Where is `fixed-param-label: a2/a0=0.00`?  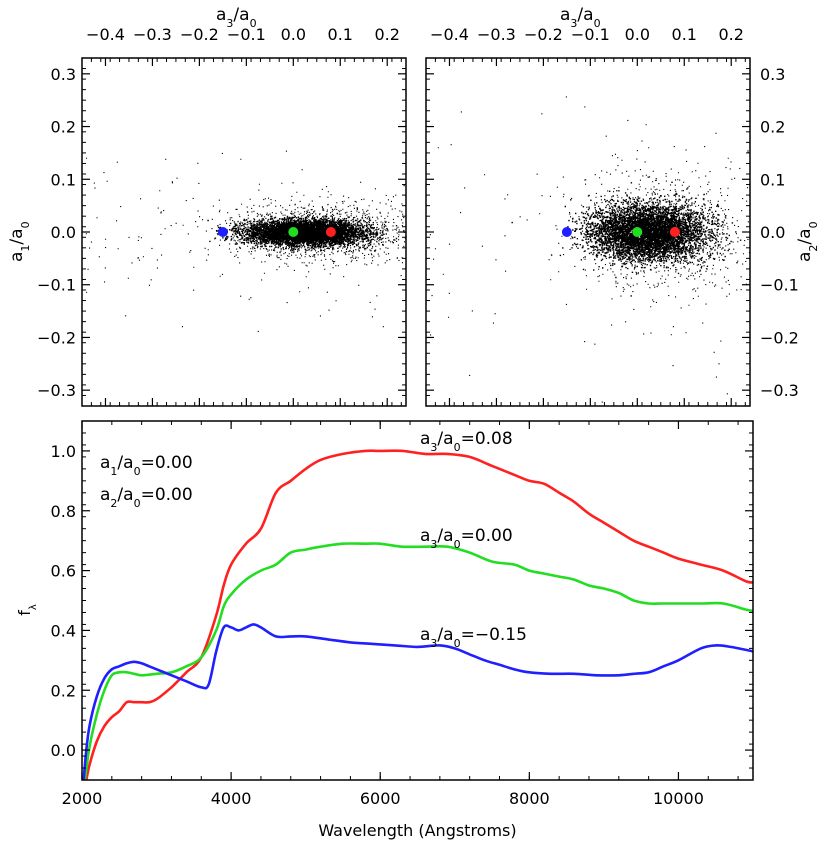
fixed-param-label: a2/a0=0.00 is located at coordinates (146, 497).